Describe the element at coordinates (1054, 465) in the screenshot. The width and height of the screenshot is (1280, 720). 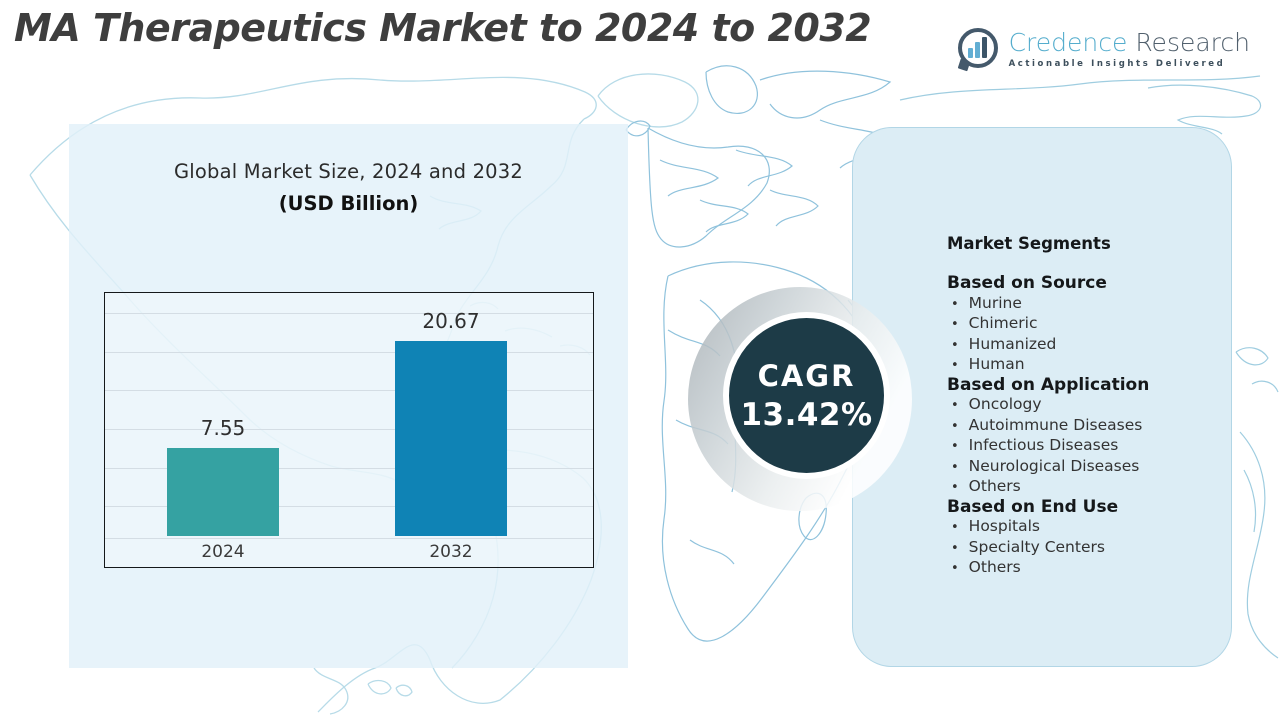
I see `segment-item-label: Neurological Diseases` at that location.